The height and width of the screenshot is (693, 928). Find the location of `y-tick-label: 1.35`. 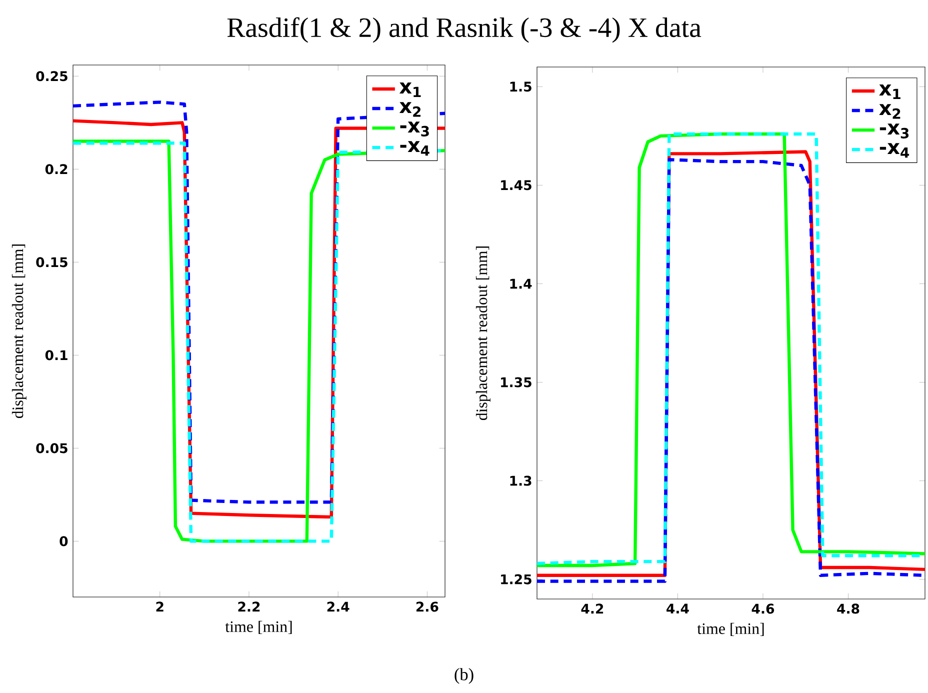

y-tick-label: 1.35 is located at coordinates (516, 382).